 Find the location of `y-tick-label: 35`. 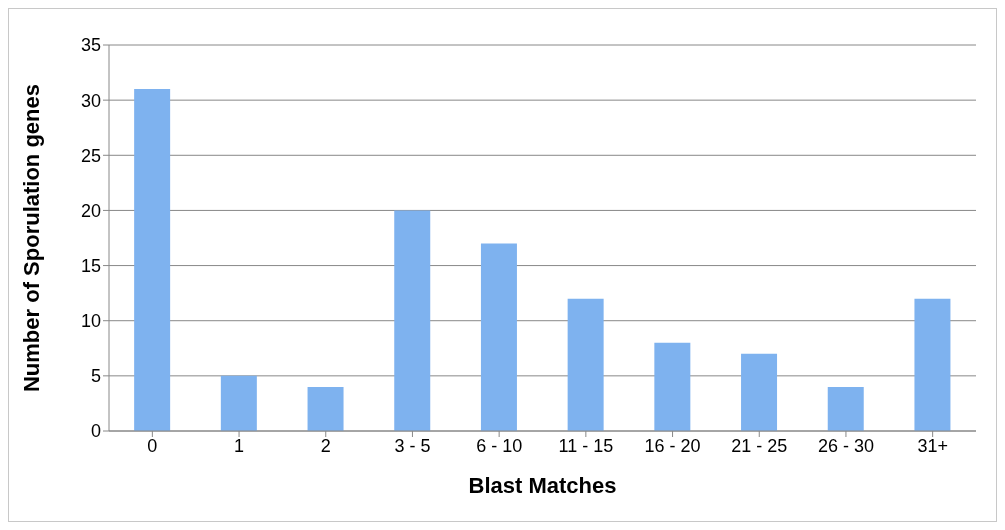

y-tick-label: 35 is located at coordinates (90, 45).